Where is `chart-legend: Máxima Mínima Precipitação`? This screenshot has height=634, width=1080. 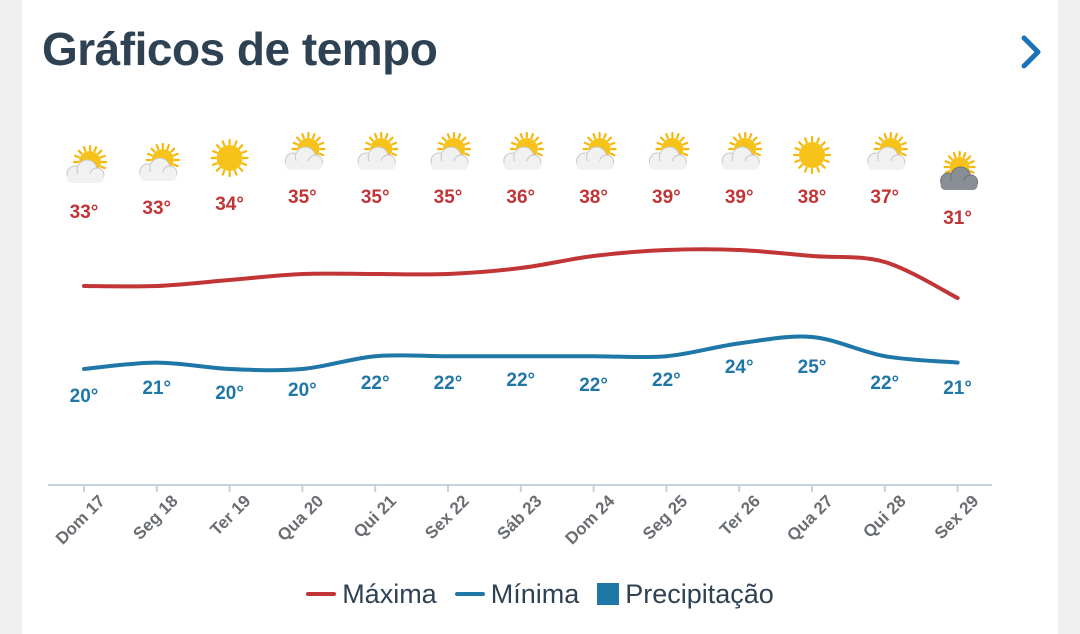 chart-legend: Máxima Mínima Precipitação is located at coordinates (540, 594).